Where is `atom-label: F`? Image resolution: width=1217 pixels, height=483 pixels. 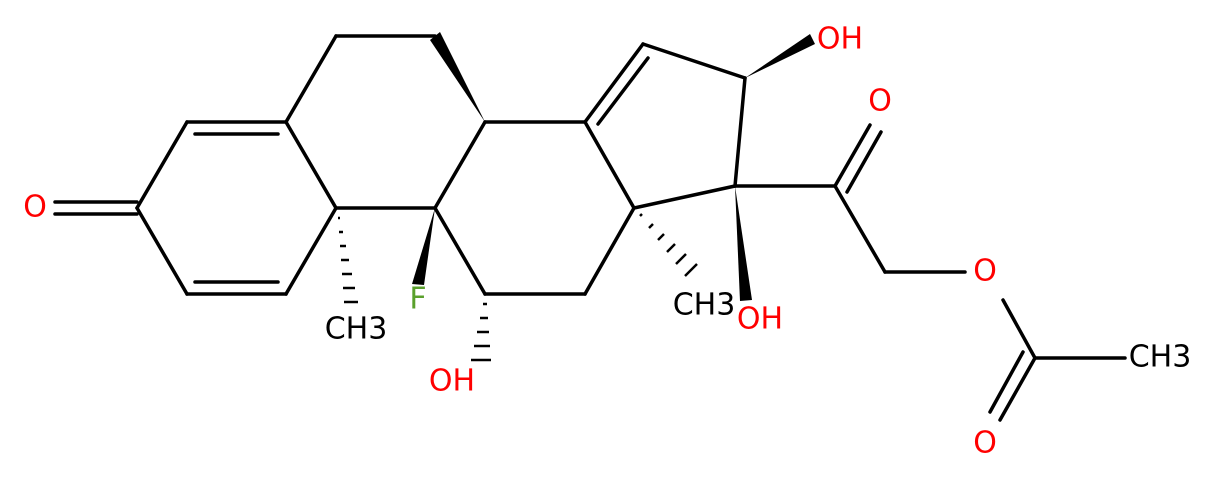
atom-label: F is located at coordinates (417, 299).